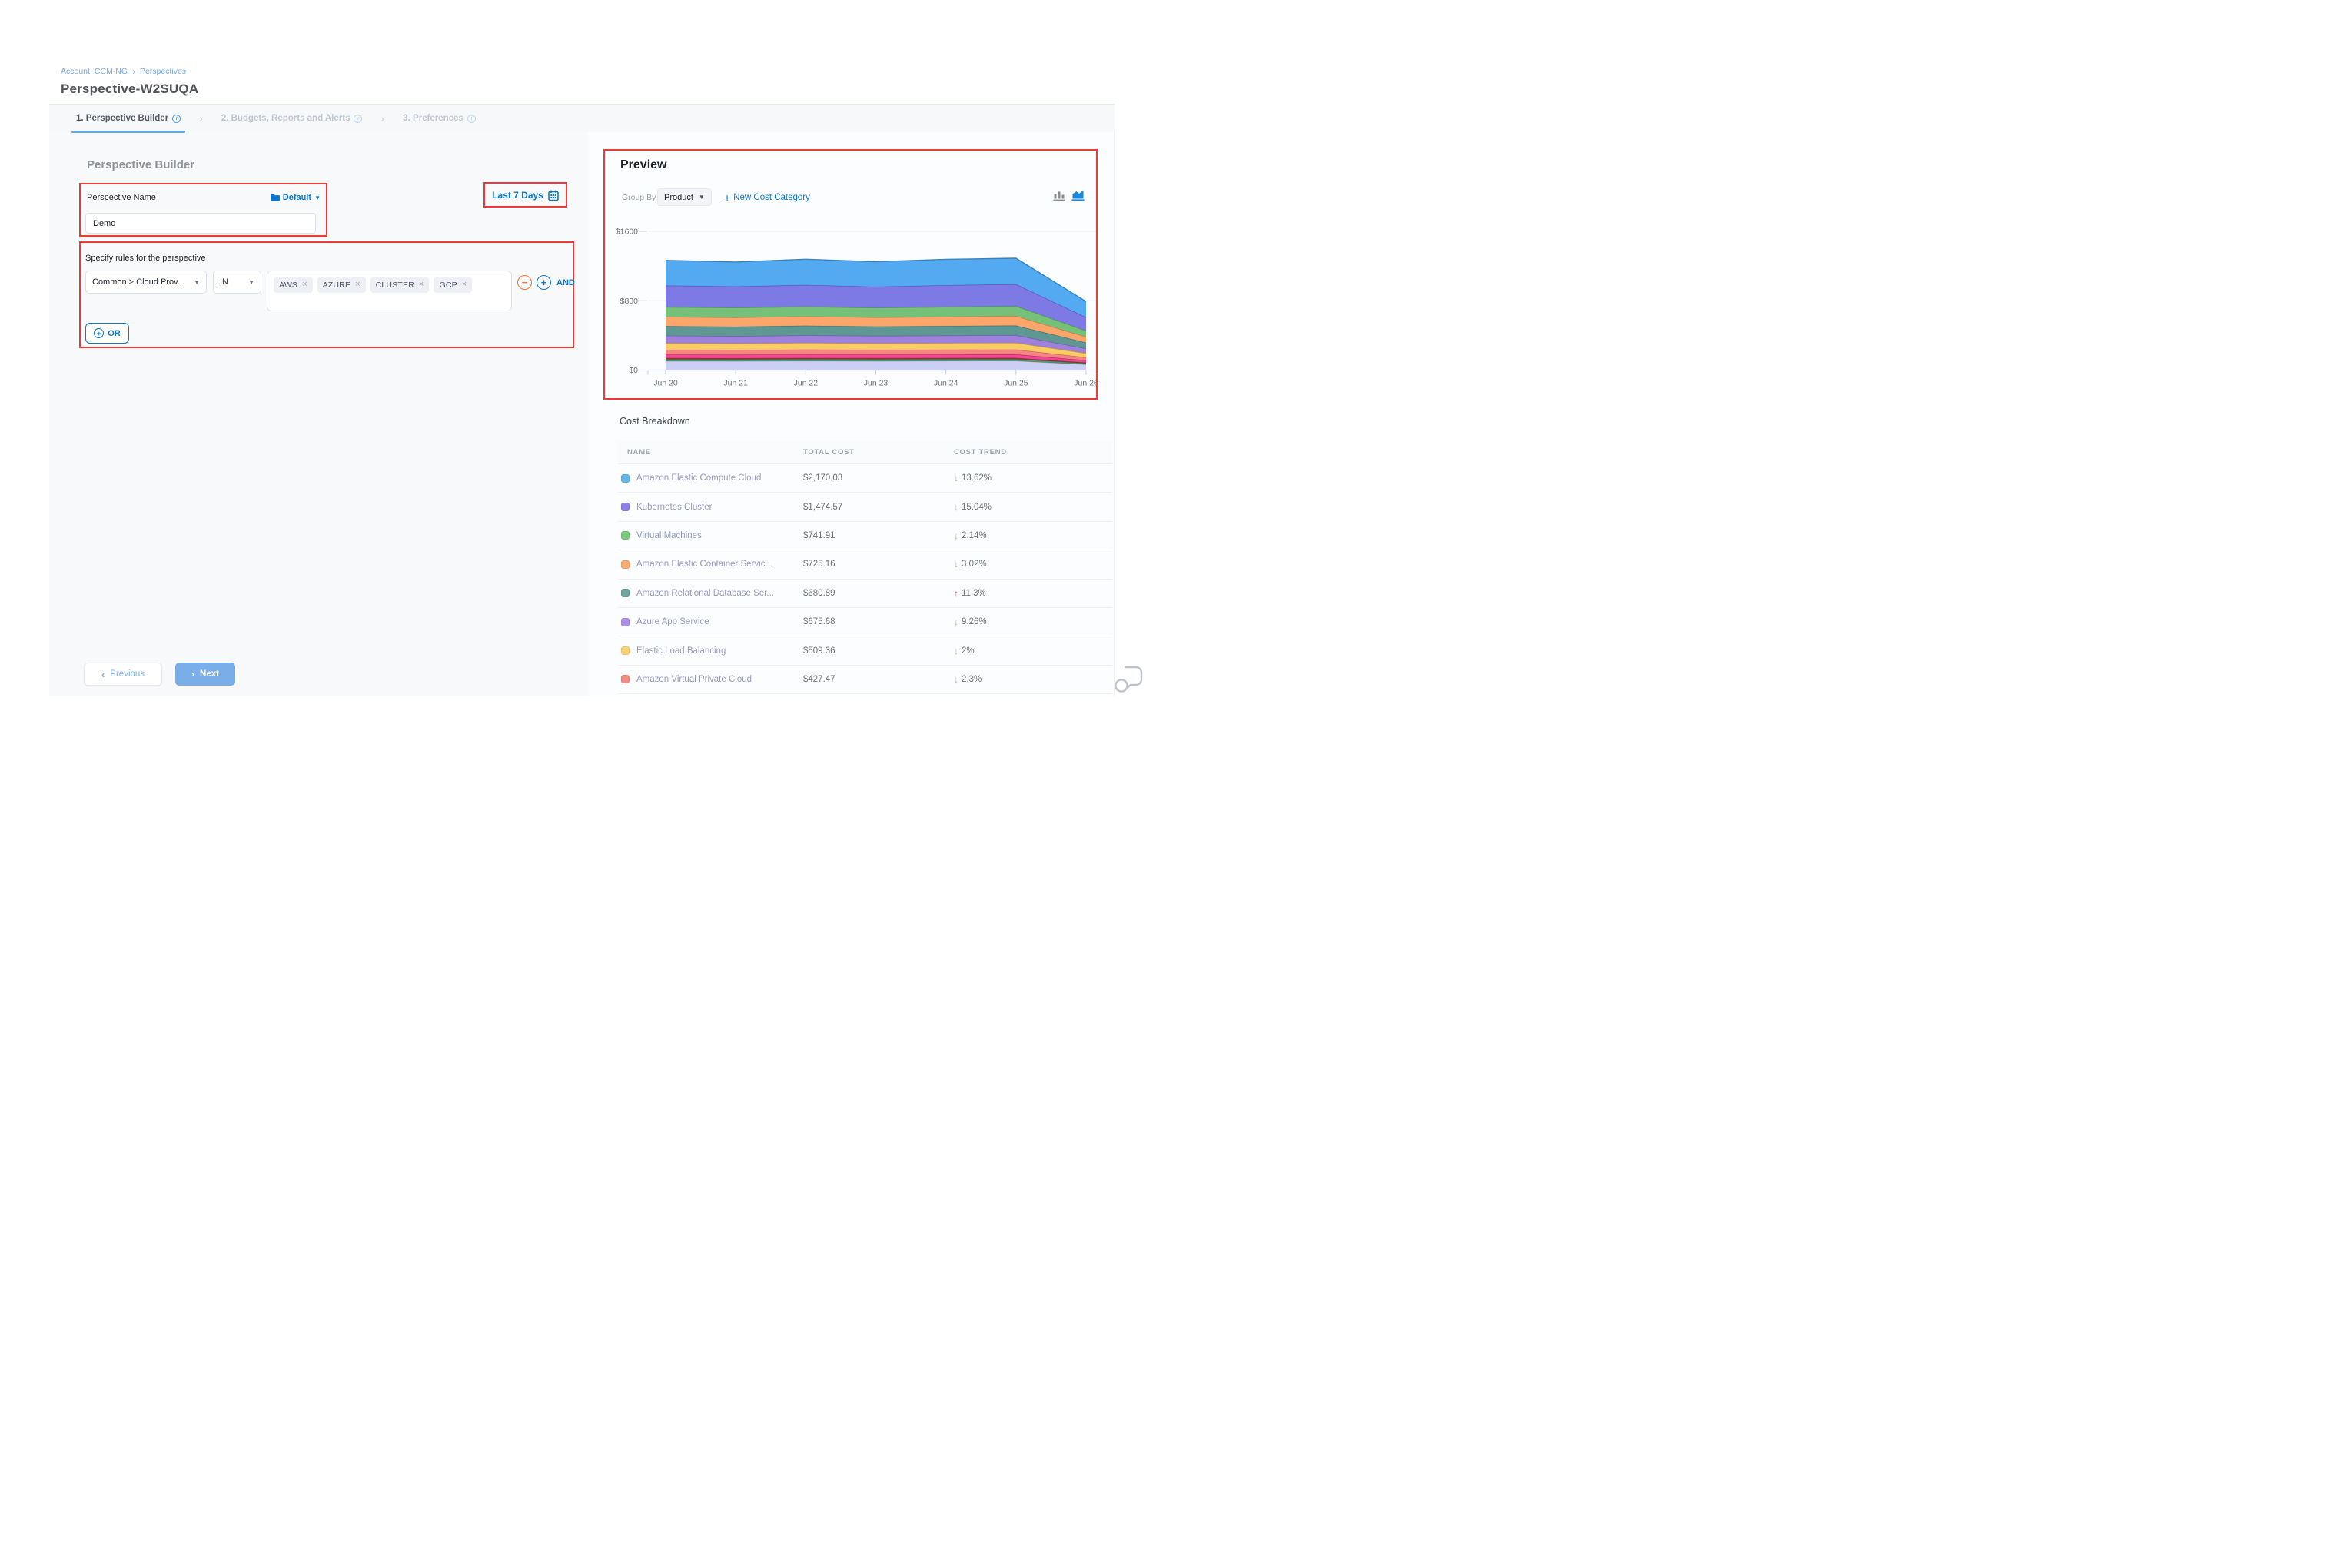  I want to click on breadcrumb-account-link: Account: CCM-NG, so click(94, 71).